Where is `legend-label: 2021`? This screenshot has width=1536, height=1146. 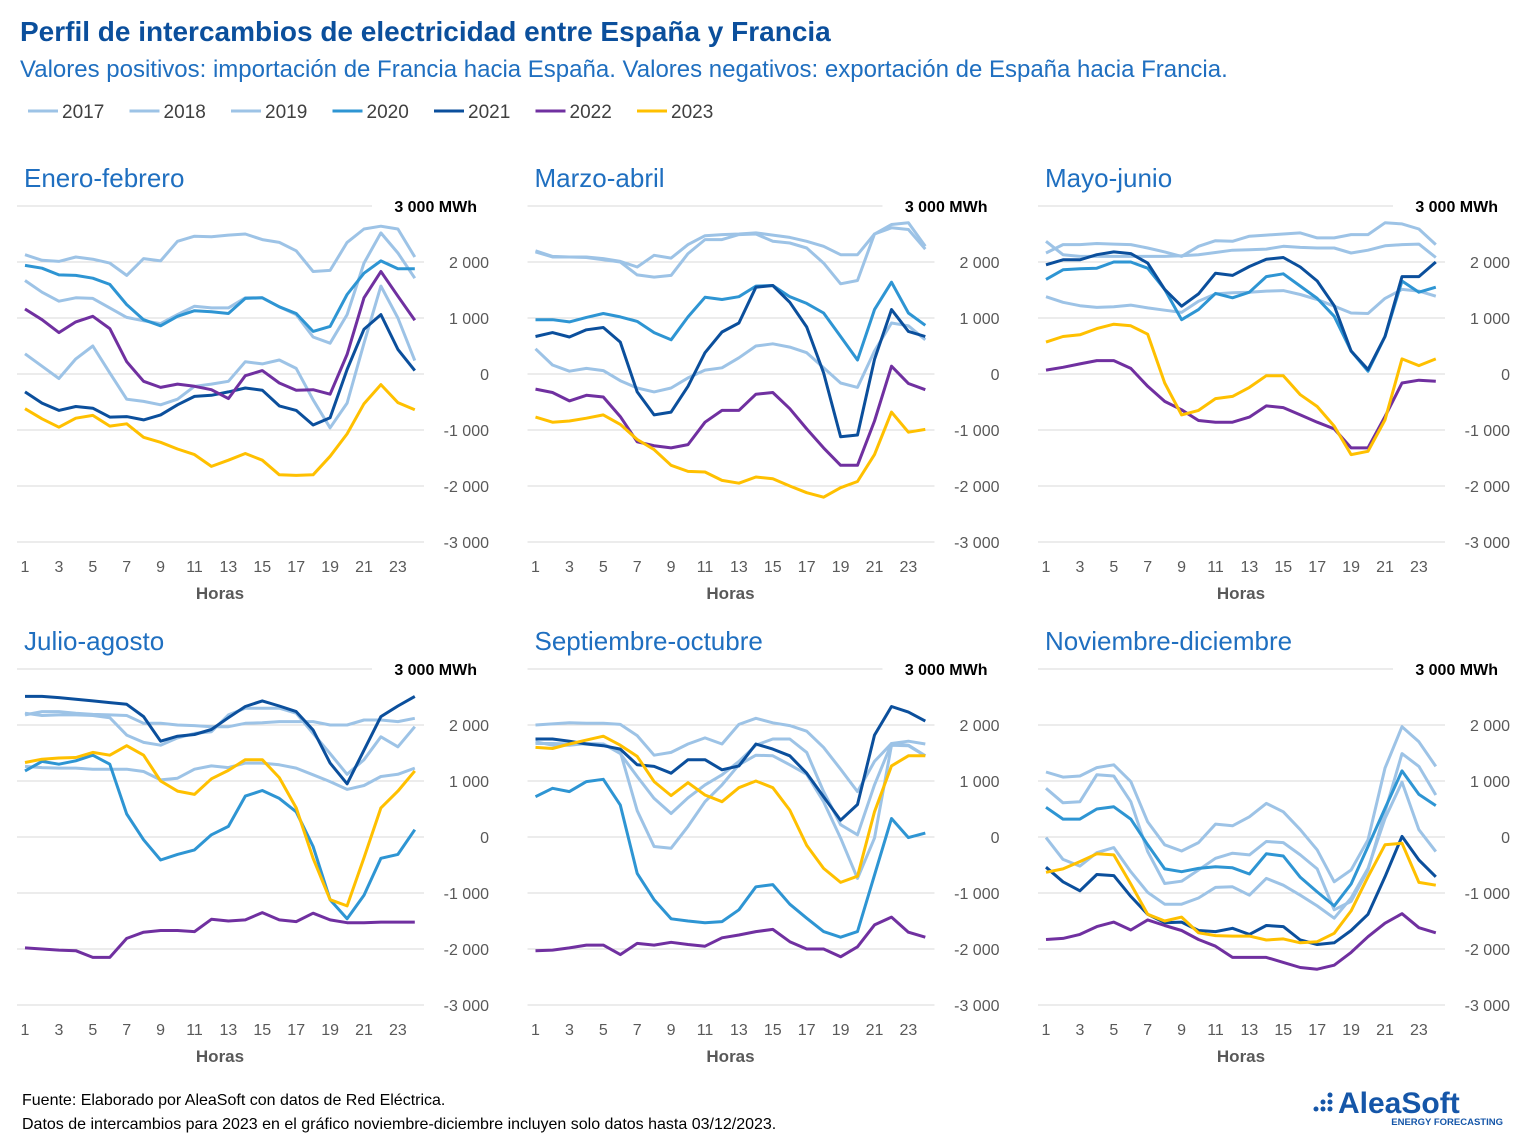 legend-label: 2021 is located at coordinates (489, 112).